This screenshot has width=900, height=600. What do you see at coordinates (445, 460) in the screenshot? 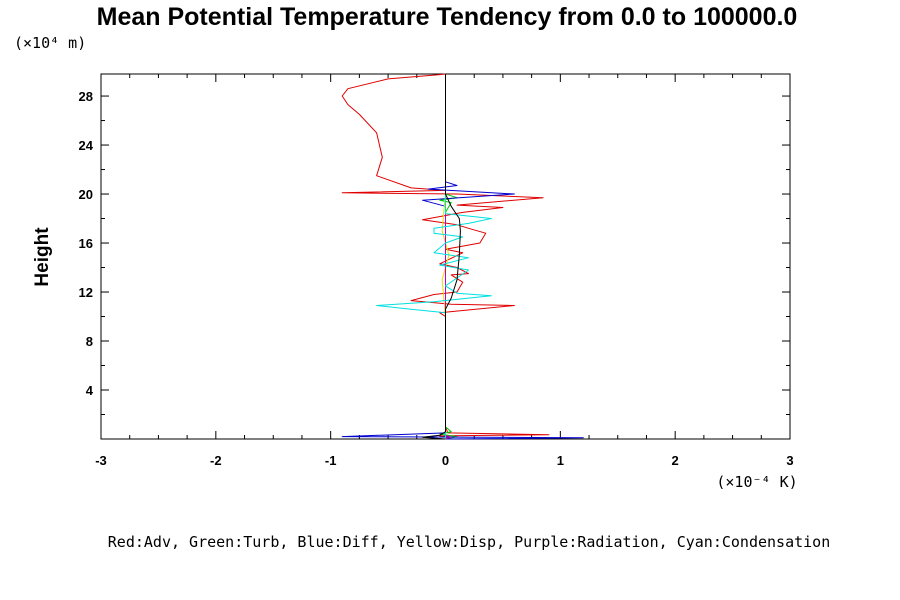
I see `x-tick-label: 0` at bounding box center [445, 460].